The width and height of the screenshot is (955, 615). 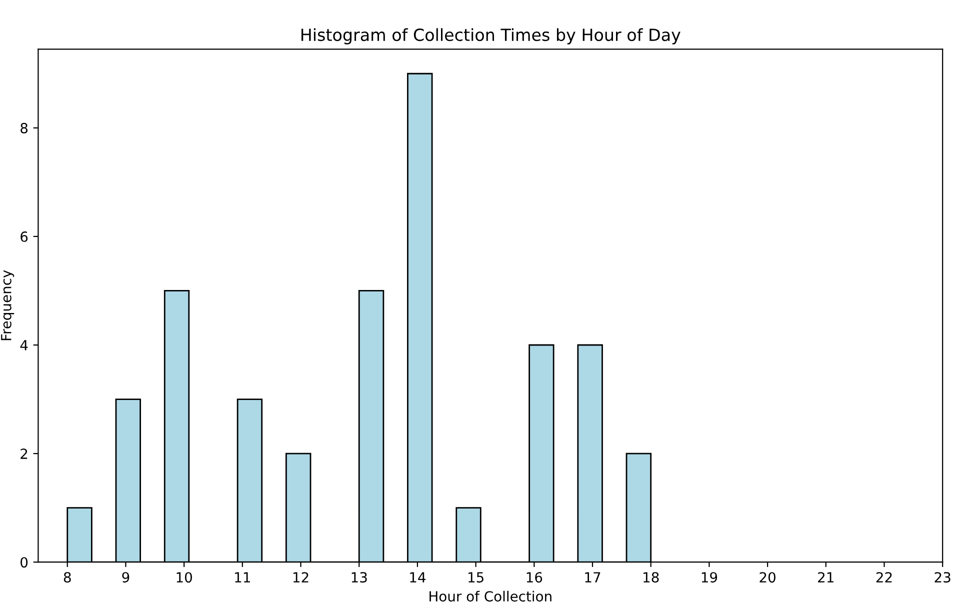 I want to click on x-tick-label: 23, so click(x=942, y=577).